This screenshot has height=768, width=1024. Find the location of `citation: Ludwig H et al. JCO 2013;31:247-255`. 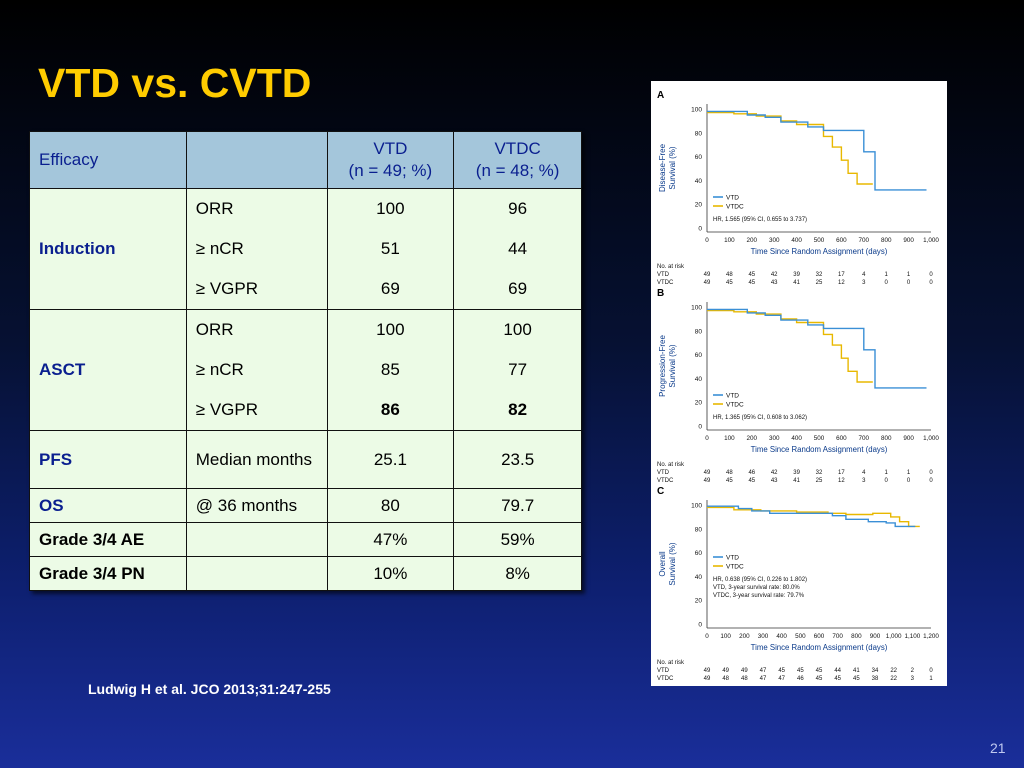

citation: Ludwig H et al. JCO 2013;31:247-255 is located at coordinates (209, 689).